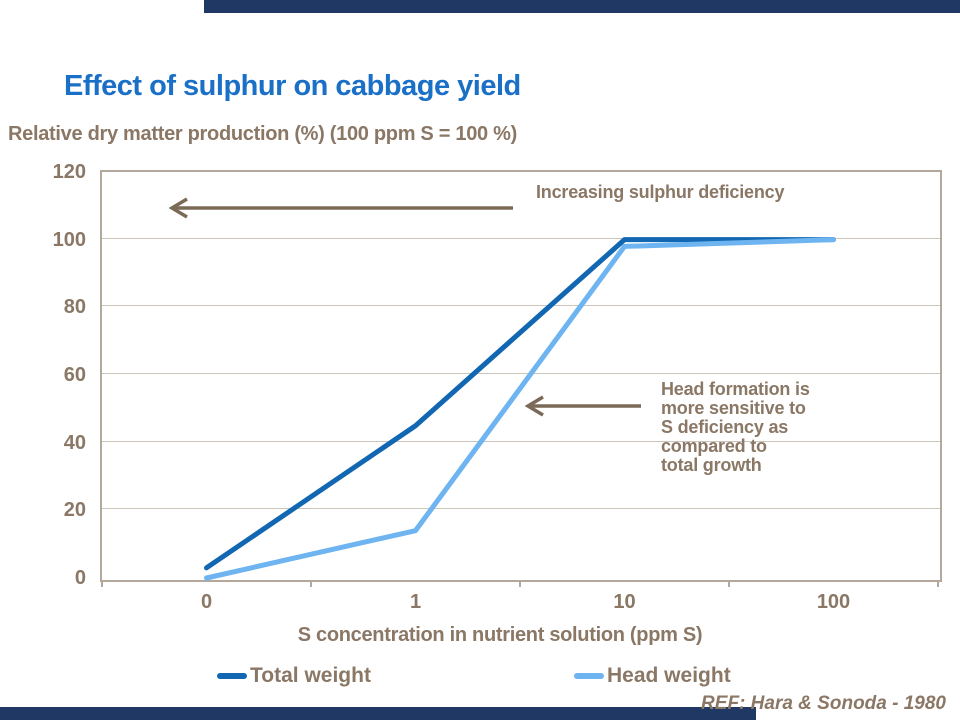 The image size is (960, 720). I want to click on head-weight-line-swatch, so click(589, 676).